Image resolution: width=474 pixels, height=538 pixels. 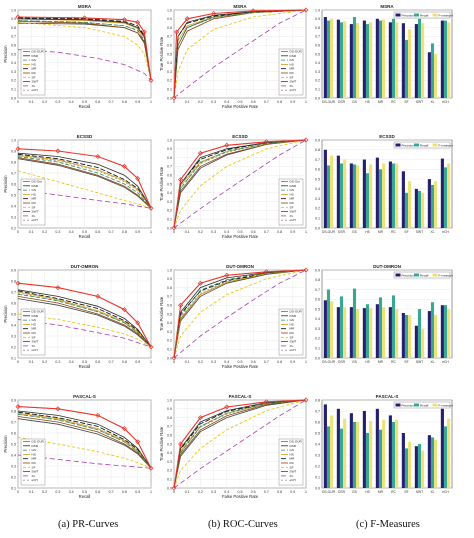 I want to click on category-label-mr: MR, so click(x=381, y=102).